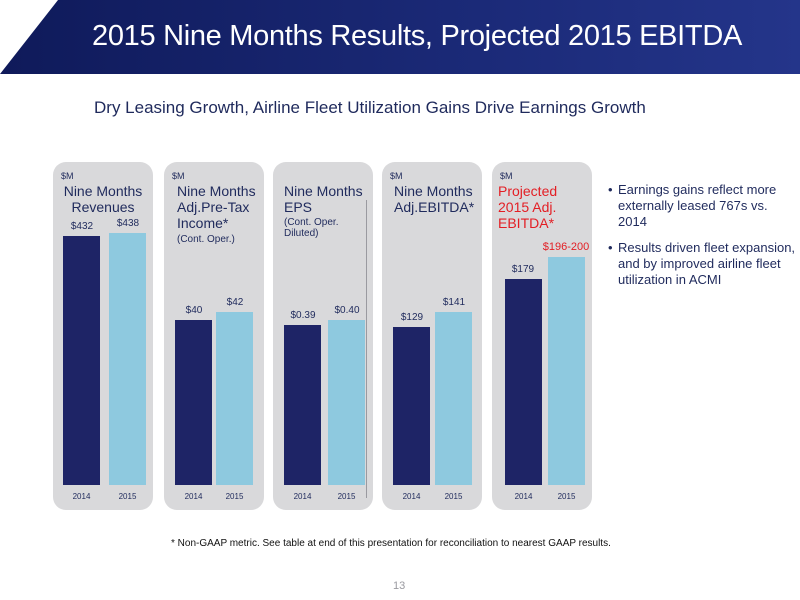 The width and height of the screenshot is (800, 600). Describe the element at coordinates (366, 349) in the screenshot. I see `divider-line` at that location.